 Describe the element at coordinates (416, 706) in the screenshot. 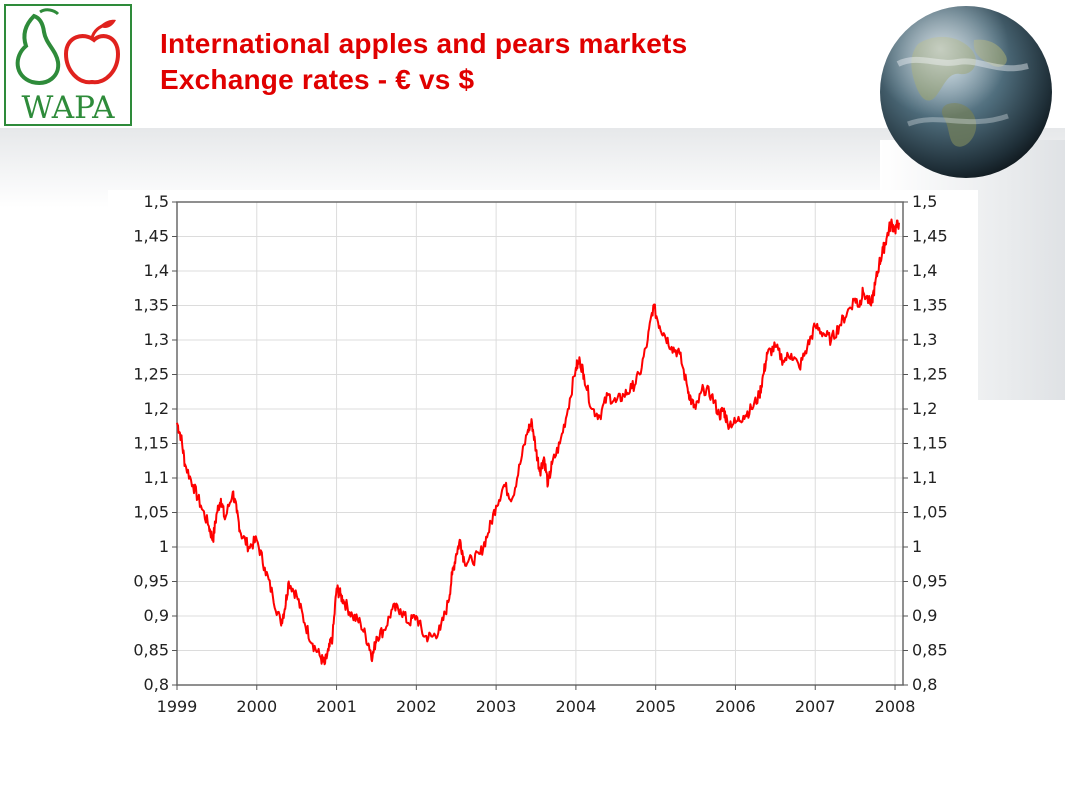

I see `x-tick-label: 2002` at that location.